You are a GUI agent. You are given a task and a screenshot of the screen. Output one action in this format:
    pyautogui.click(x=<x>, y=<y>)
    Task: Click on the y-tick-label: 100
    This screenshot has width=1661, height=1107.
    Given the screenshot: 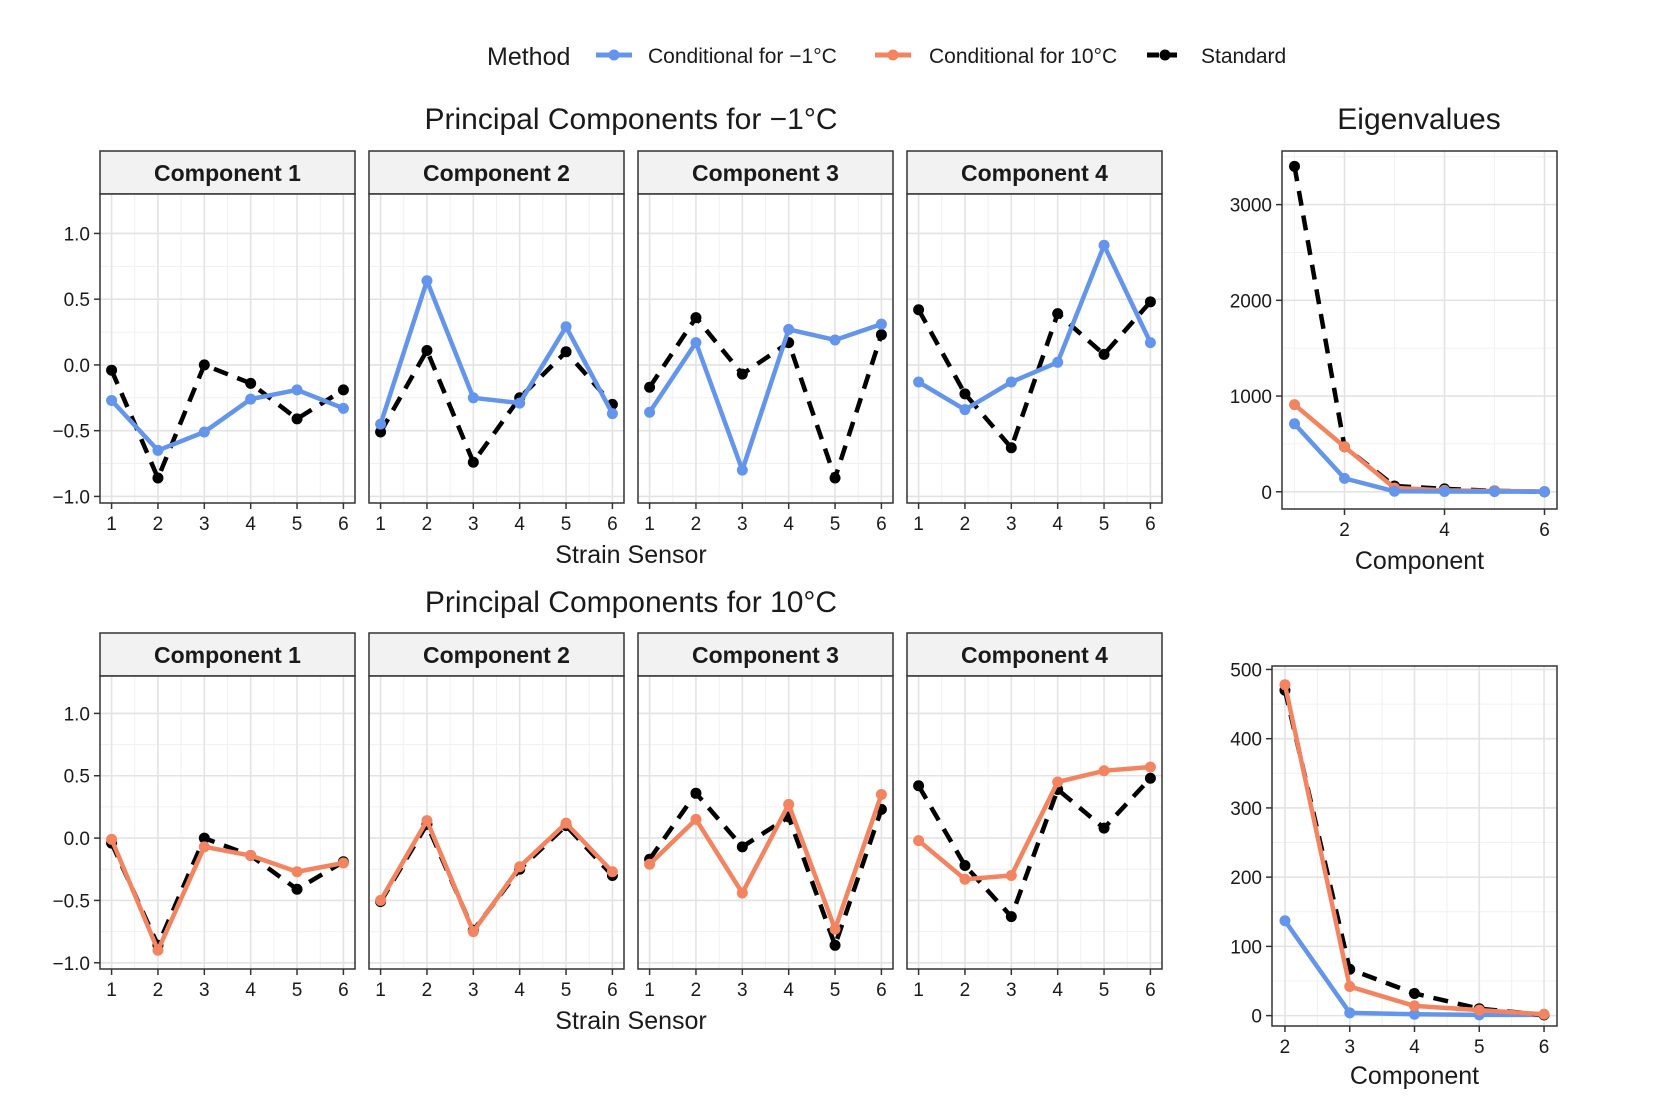 What is the action you would take?
    pyautogui.click(x=1246, y=947)
    